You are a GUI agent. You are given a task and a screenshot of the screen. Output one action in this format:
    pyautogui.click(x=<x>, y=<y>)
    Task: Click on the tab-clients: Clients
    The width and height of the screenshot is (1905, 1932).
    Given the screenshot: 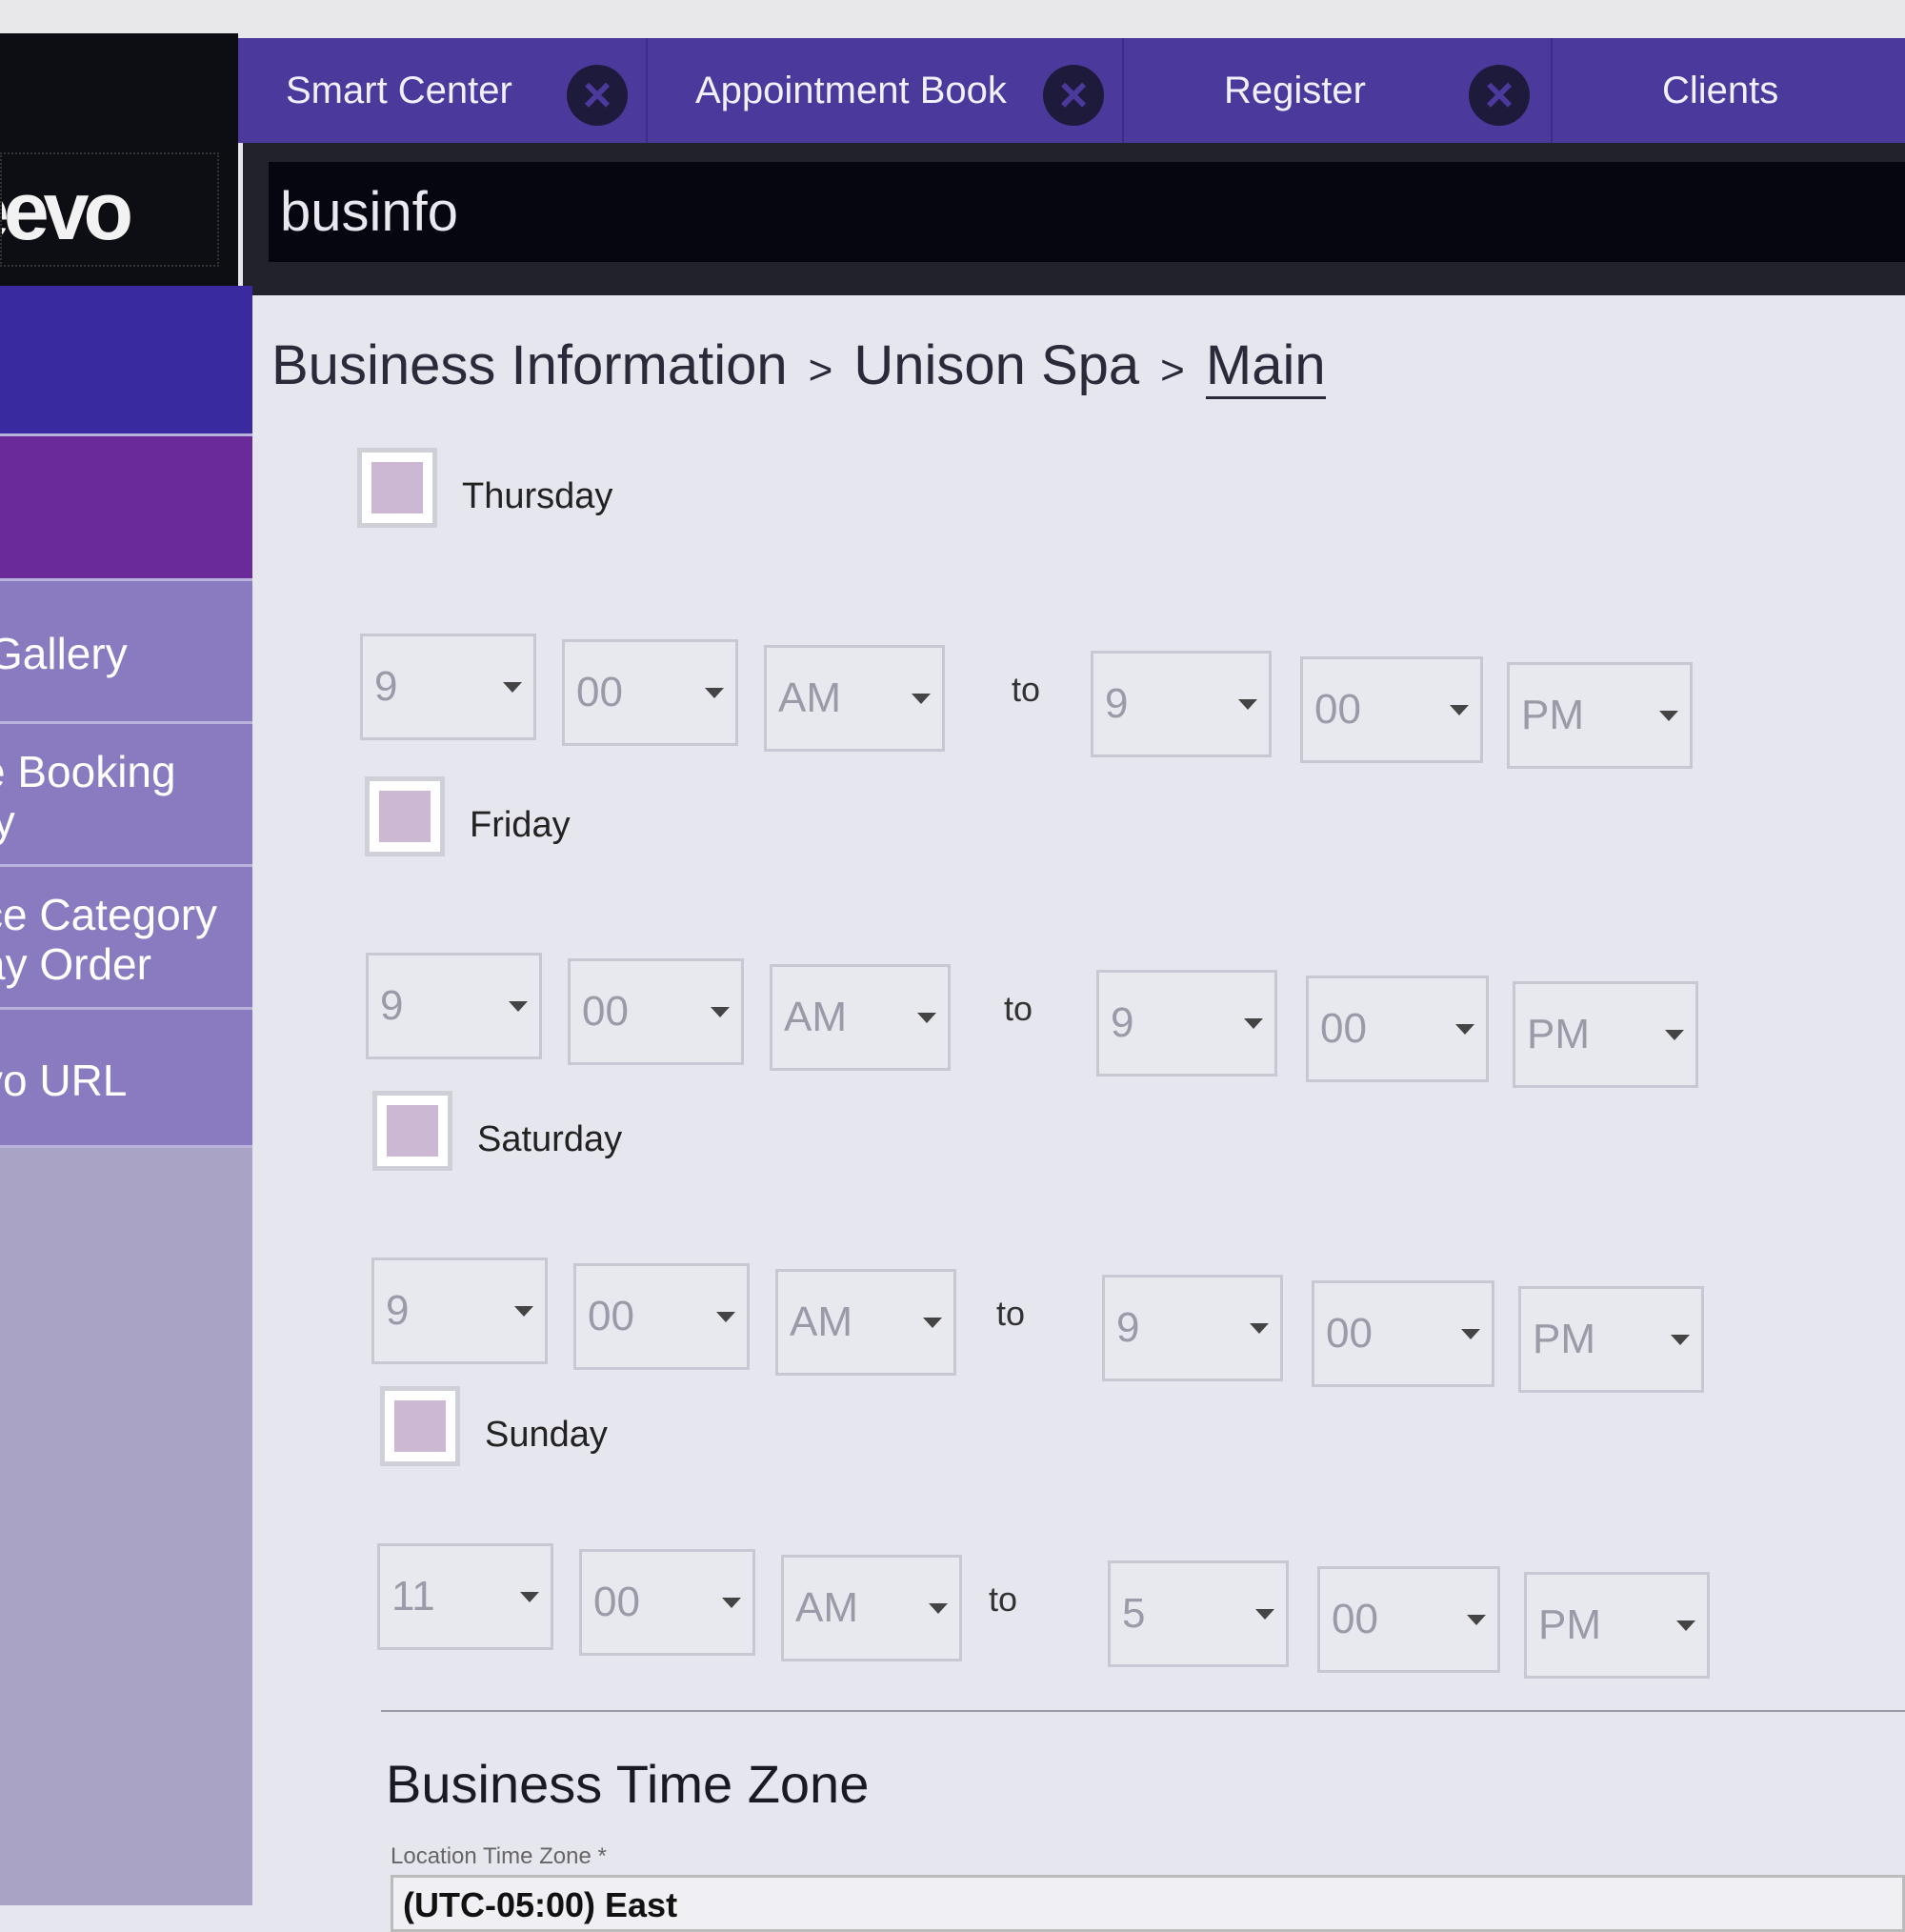 What is the action you would take?
    pyautogui.click(x=1729, y=90)
    